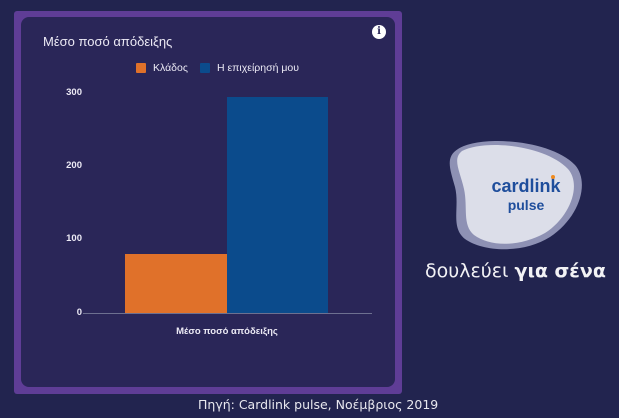 The height and width of the screenshot is (418, 619). I want to click on legend-label: Η επιχείρησή μου, so click(258, 68).